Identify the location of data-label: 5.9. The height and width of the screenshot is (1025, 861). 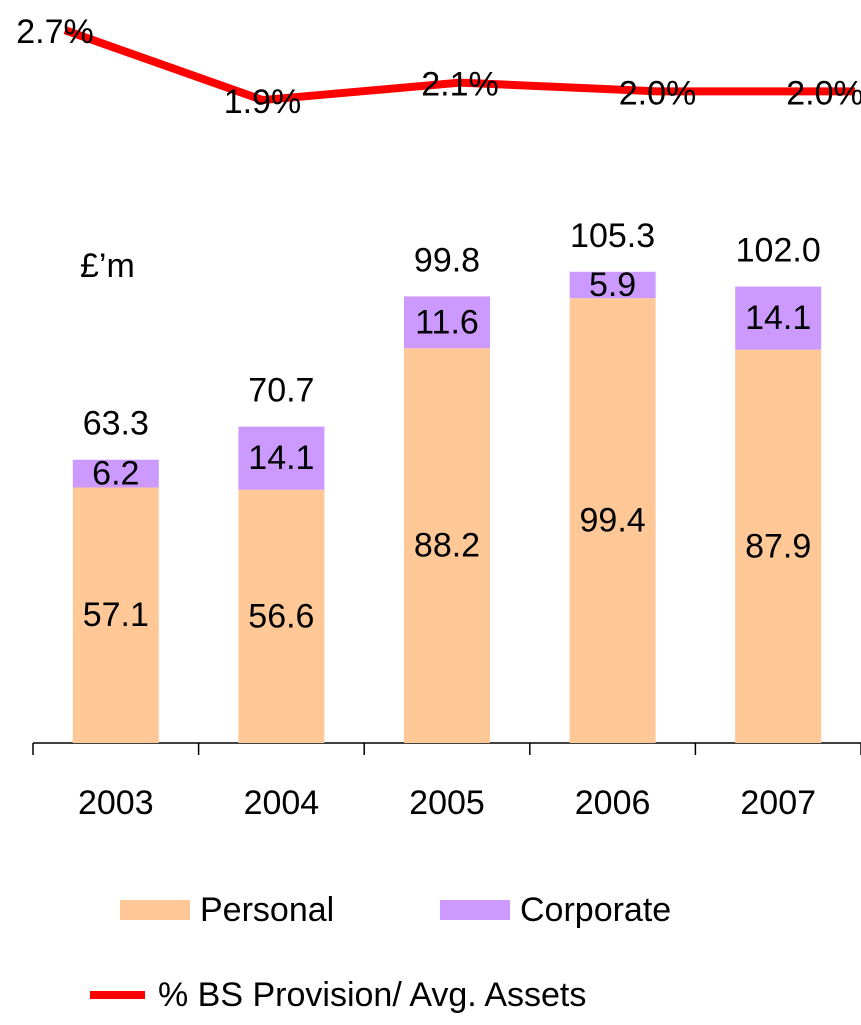
(612, 285).